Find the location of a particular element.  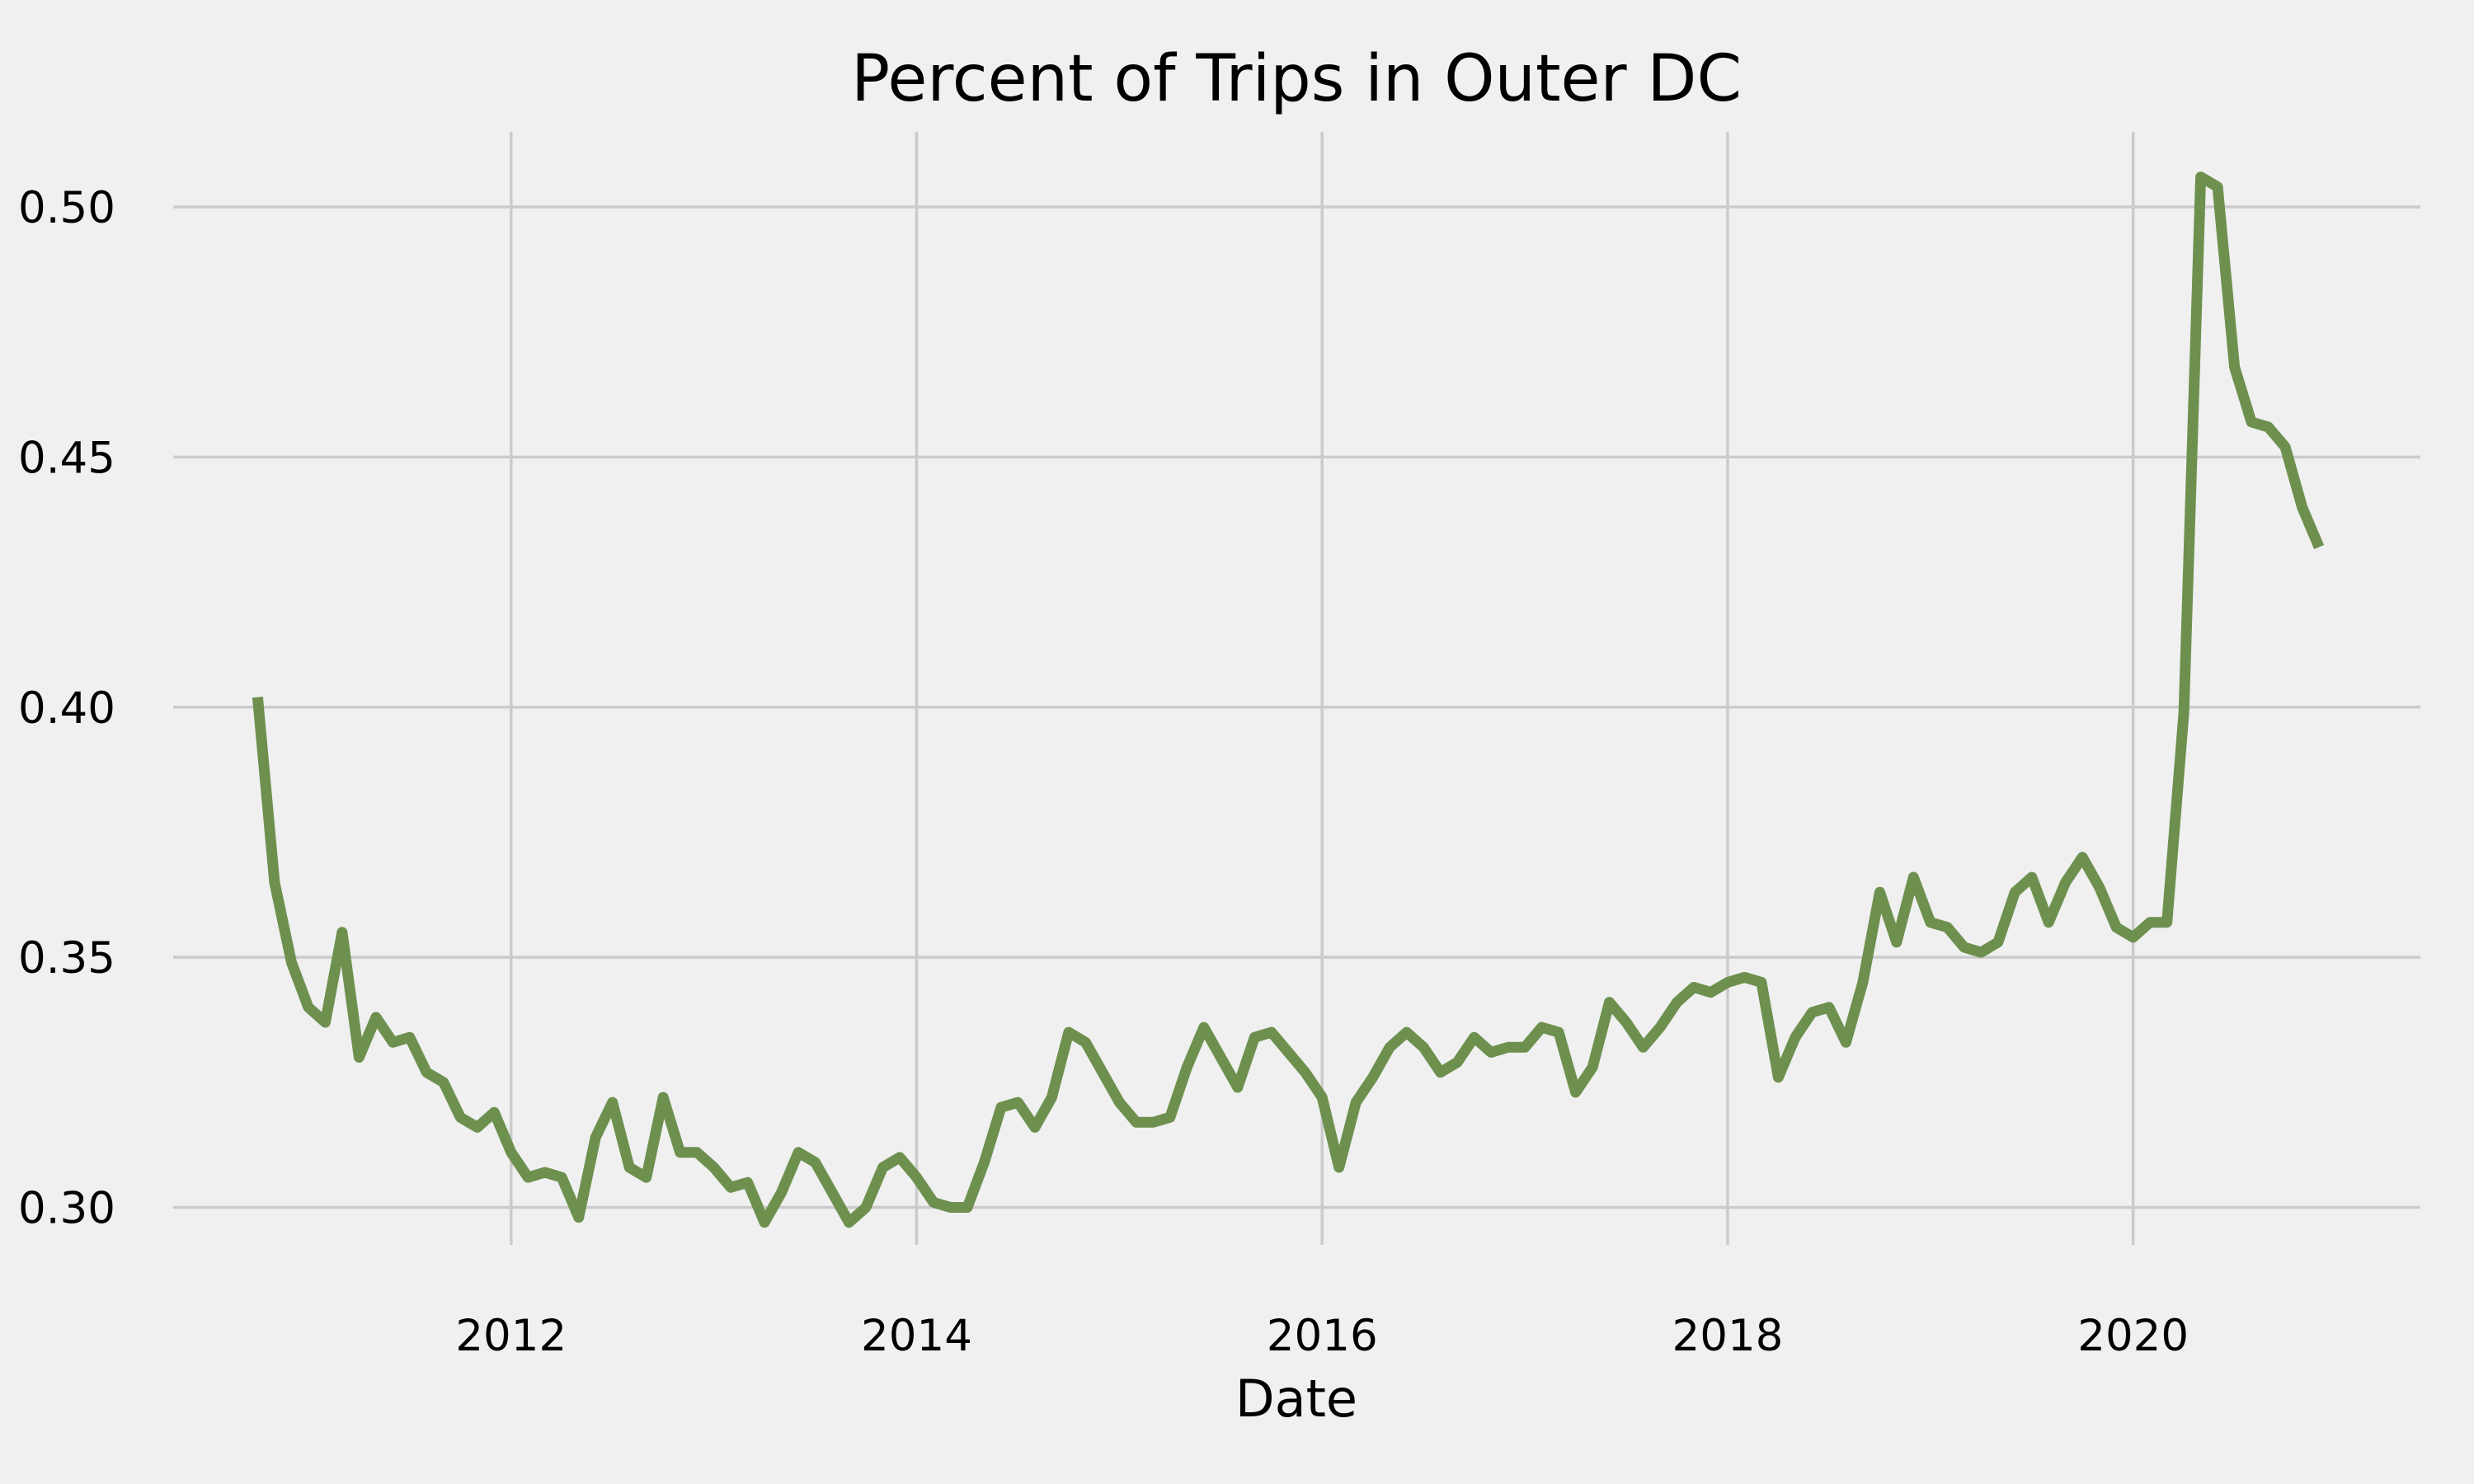

x-tick-label: 2016 is located at coordinates (1322, 1336).